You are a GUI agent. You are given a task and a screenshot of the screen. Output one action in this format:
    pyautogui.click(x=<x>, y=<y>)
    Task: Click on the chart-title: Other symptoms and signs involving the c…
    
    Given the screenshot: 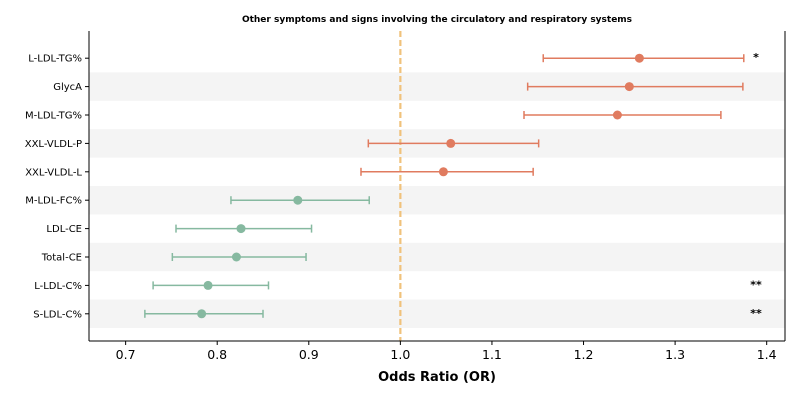 What is the action you would take?
    pyautogui.click(x=437, y=20)
    